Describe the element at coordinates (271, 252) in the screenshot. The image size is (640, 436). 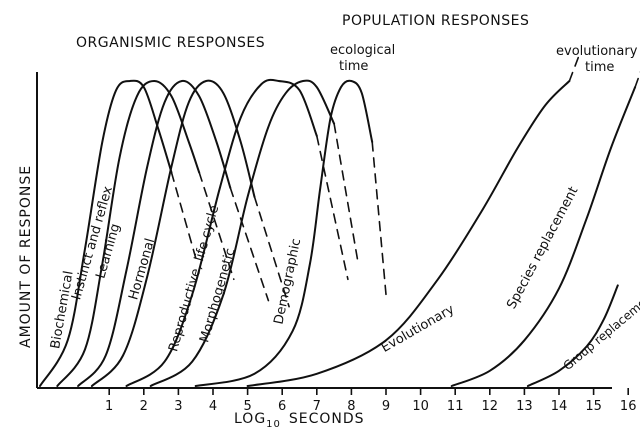
I see `curve-hormonal-dashed-extension` at that location.